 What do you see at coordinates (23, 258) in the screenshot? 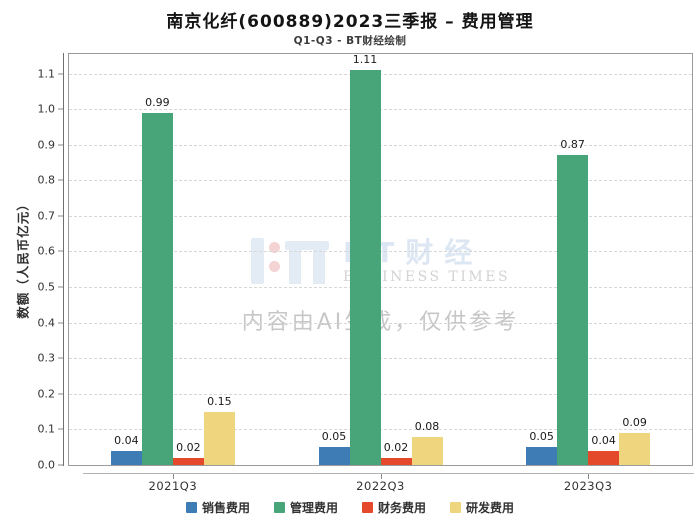
I see `y-axis-label: 数额（人民币亿元）` at bounding box center [23, 258].